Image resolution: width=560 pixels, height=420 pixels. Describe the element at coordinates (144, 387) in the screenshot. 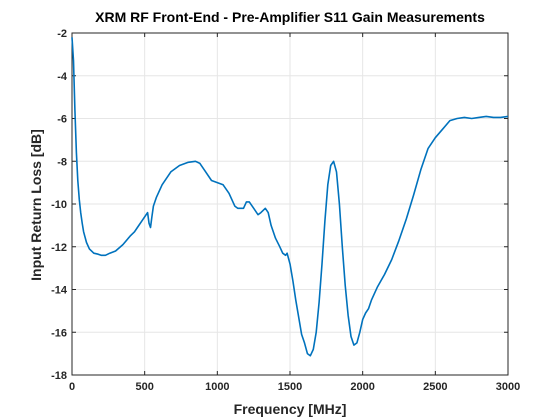

I see `x-tick-label: 500` at that location.